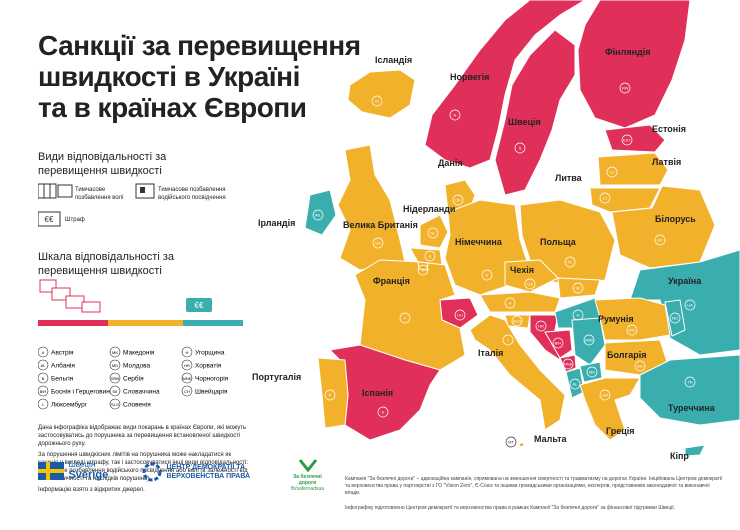  I want to click on code: SK, so click(115, 391).